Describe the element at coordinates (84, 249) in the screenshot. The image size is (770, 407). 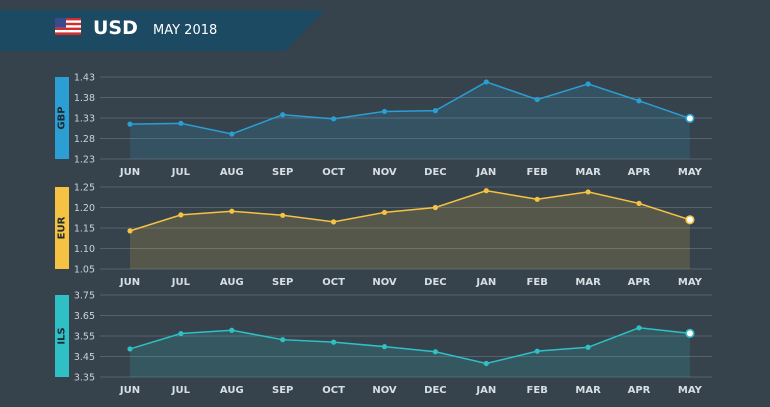
I see `y-tick-label: 1.10` at that location.